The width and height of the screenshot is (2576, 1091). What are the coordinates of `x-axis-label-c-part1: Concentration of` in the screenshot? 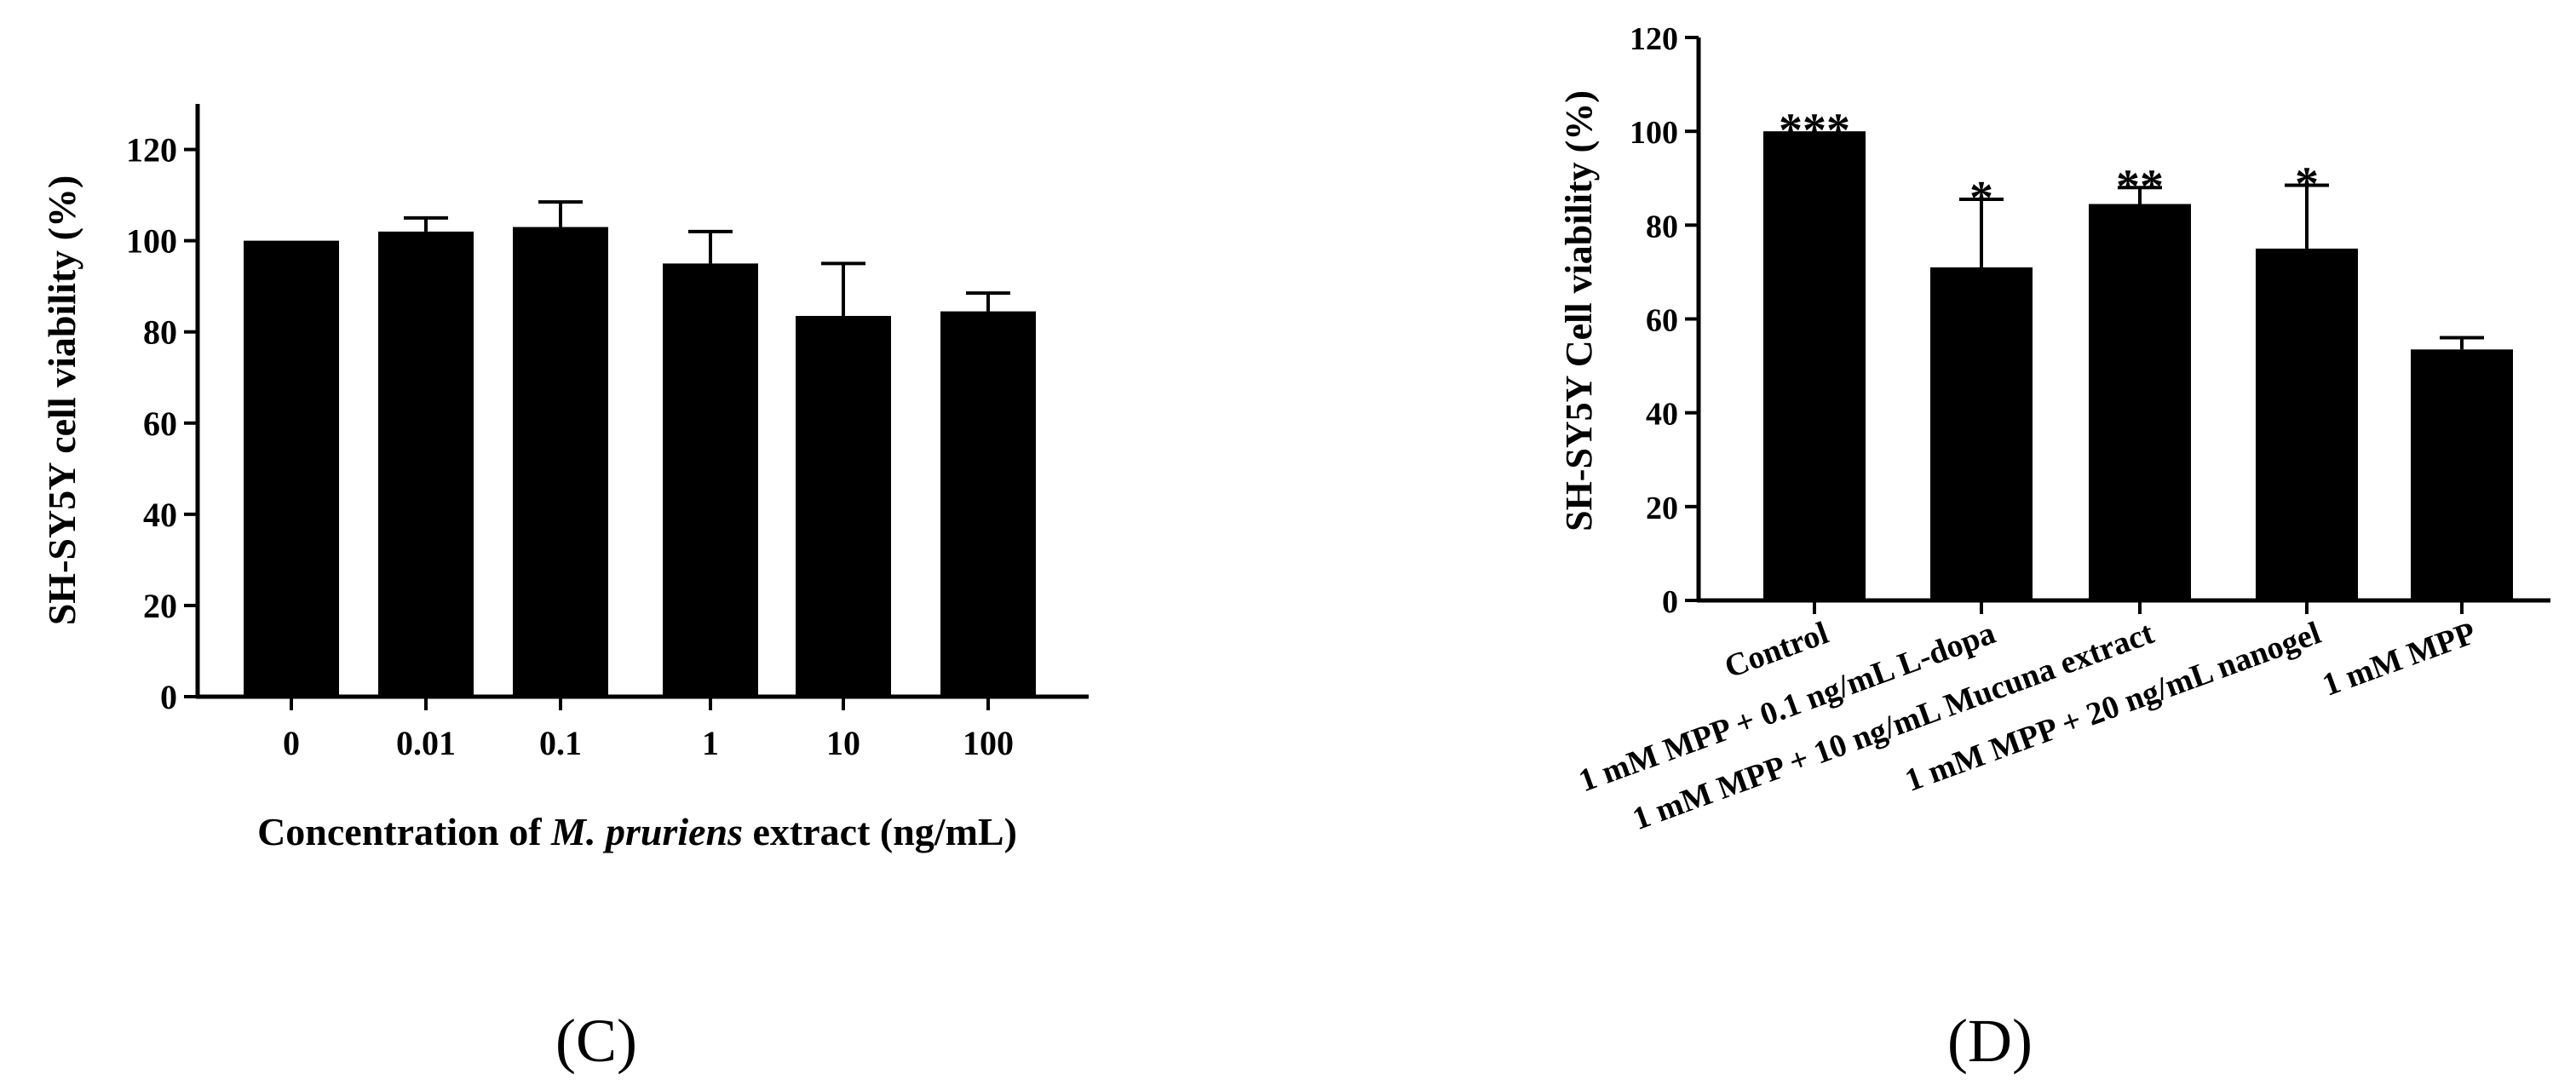 It's located at (404, 831).